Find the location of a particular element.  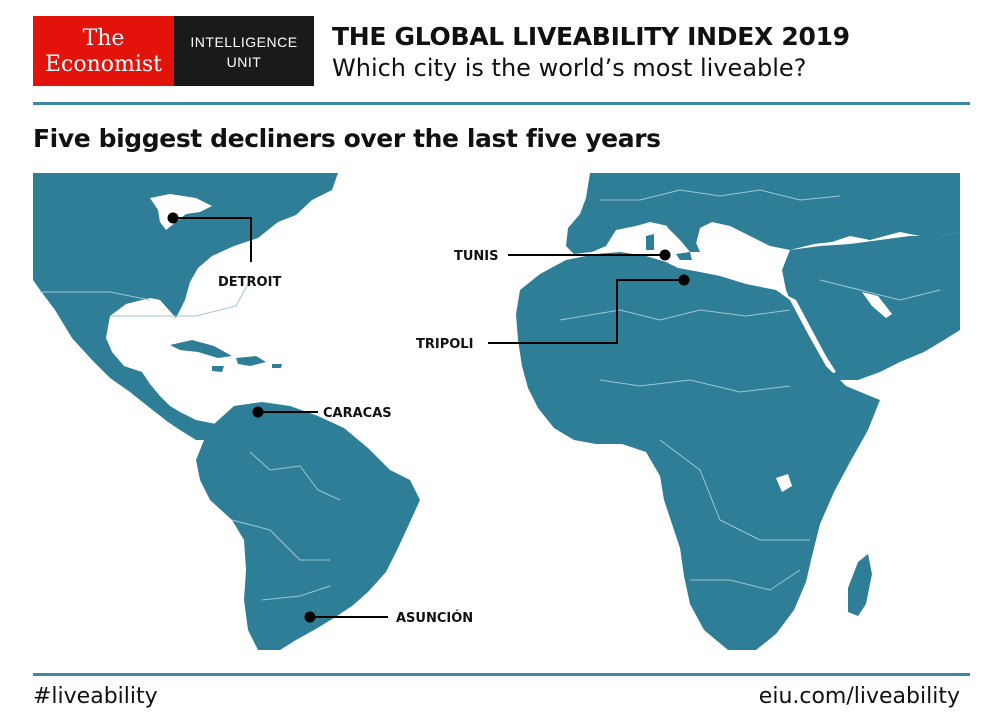

footer-divider is located at coordinates (501, 674).